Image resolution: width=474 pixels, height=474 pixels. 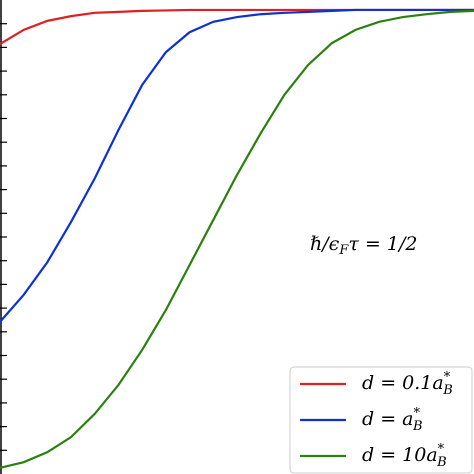 I want to click on line-series, so click(x=237, y=27).